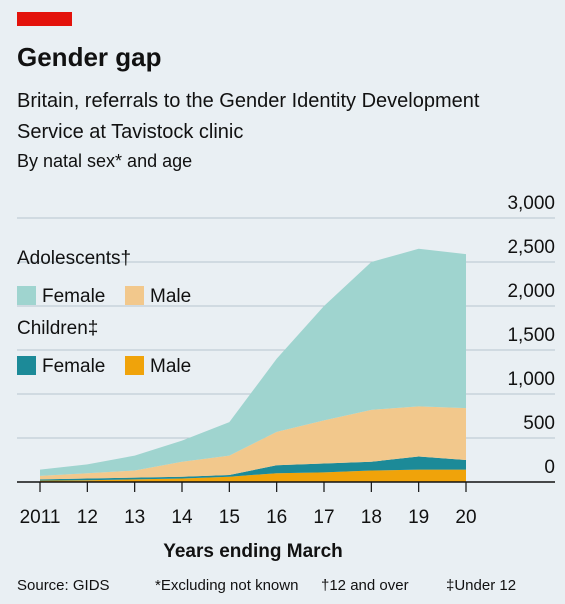 Image resolution: width=565 pixels, height=604 pixels. What do you see at coordinates (531, 203) in the screenshot?
I see `y-tick-label: 3,000` at bounding box center [531, 203].